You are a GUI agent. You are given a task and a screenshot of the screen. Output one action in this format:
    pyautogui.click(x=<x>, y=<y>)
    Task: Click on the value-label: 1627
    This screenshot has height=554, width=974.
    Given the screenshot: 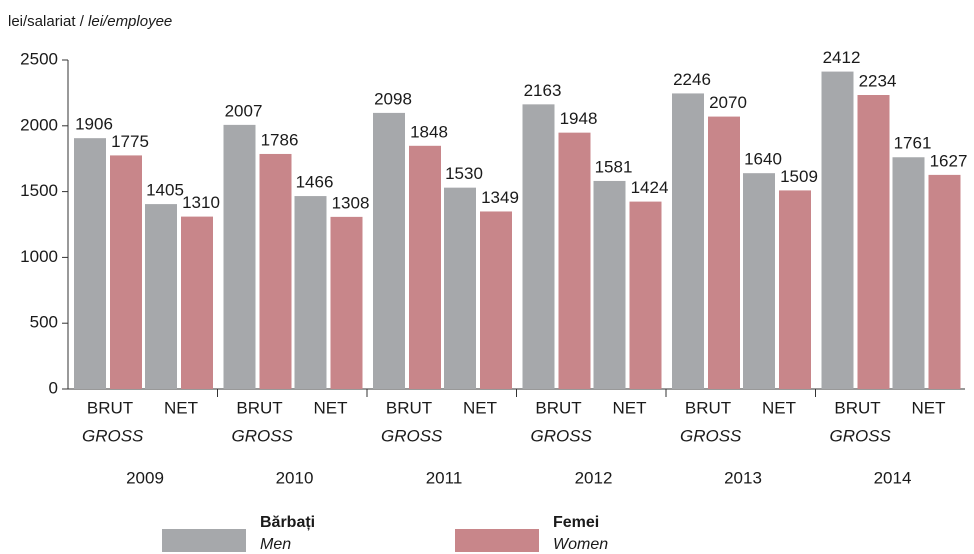 What is the action you would take?
    pyautogui.click(x=949, y=160)
    